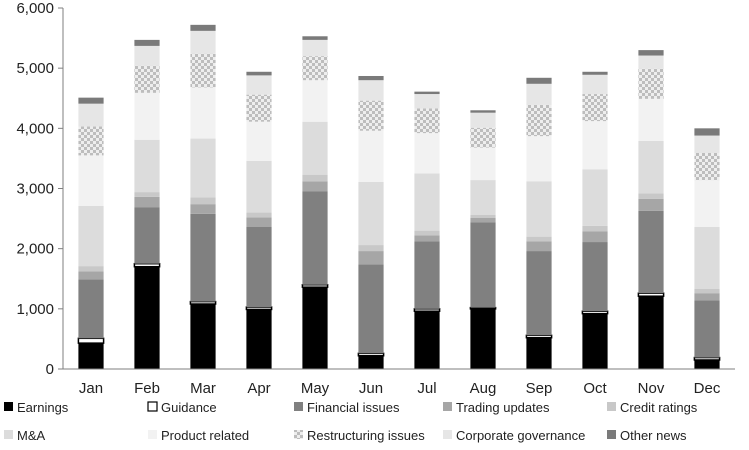 The image size is (749, 450). What do you see at coordinates (147, 388) in the screenshot?
I see `x-tick-label: Feb` at bounding box center [147, 388].